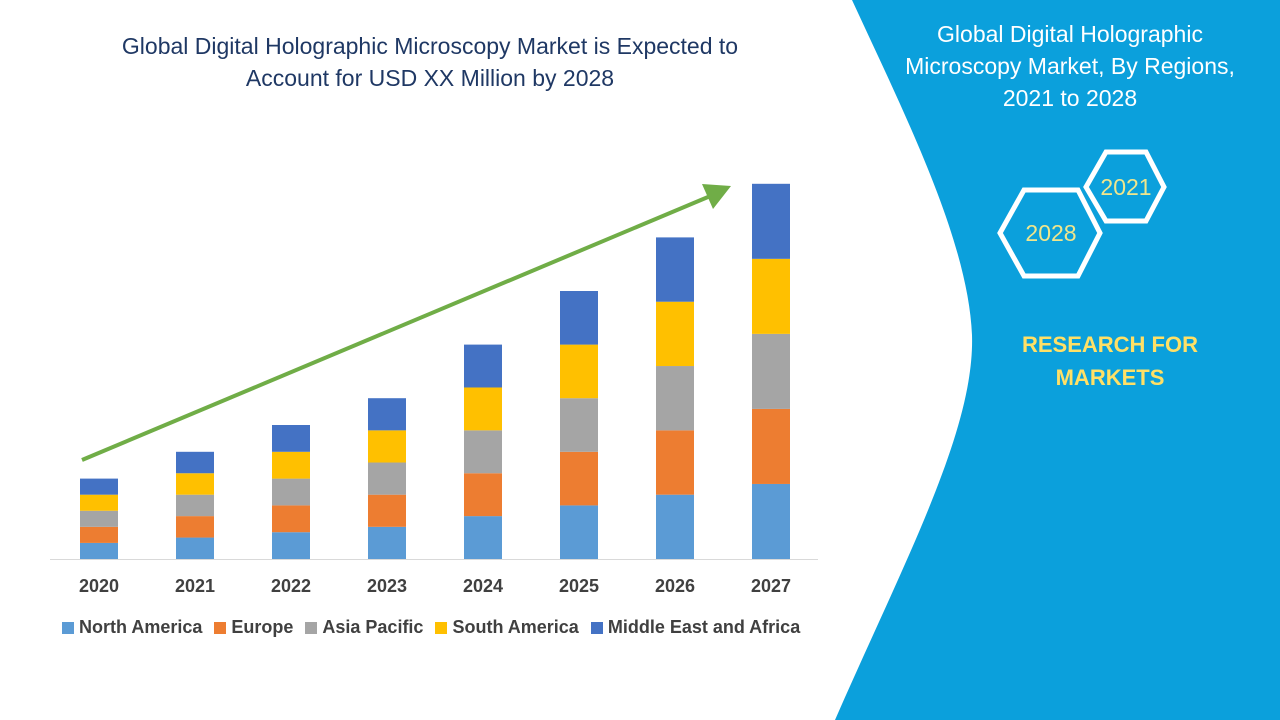 This screenshot has width=1280, height=720. Describe the element at coordinates (195, 586) in the screenshot. I see `x-tick-label: 2021` at that location.